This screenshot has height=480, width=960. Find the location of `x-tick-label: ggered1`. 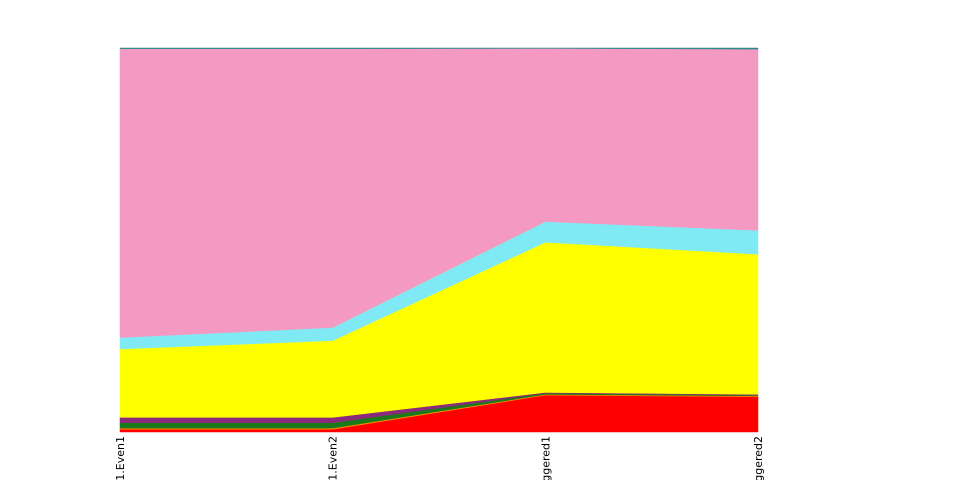

x-tick-label: ggered1 is located at coordinates (545, 458).